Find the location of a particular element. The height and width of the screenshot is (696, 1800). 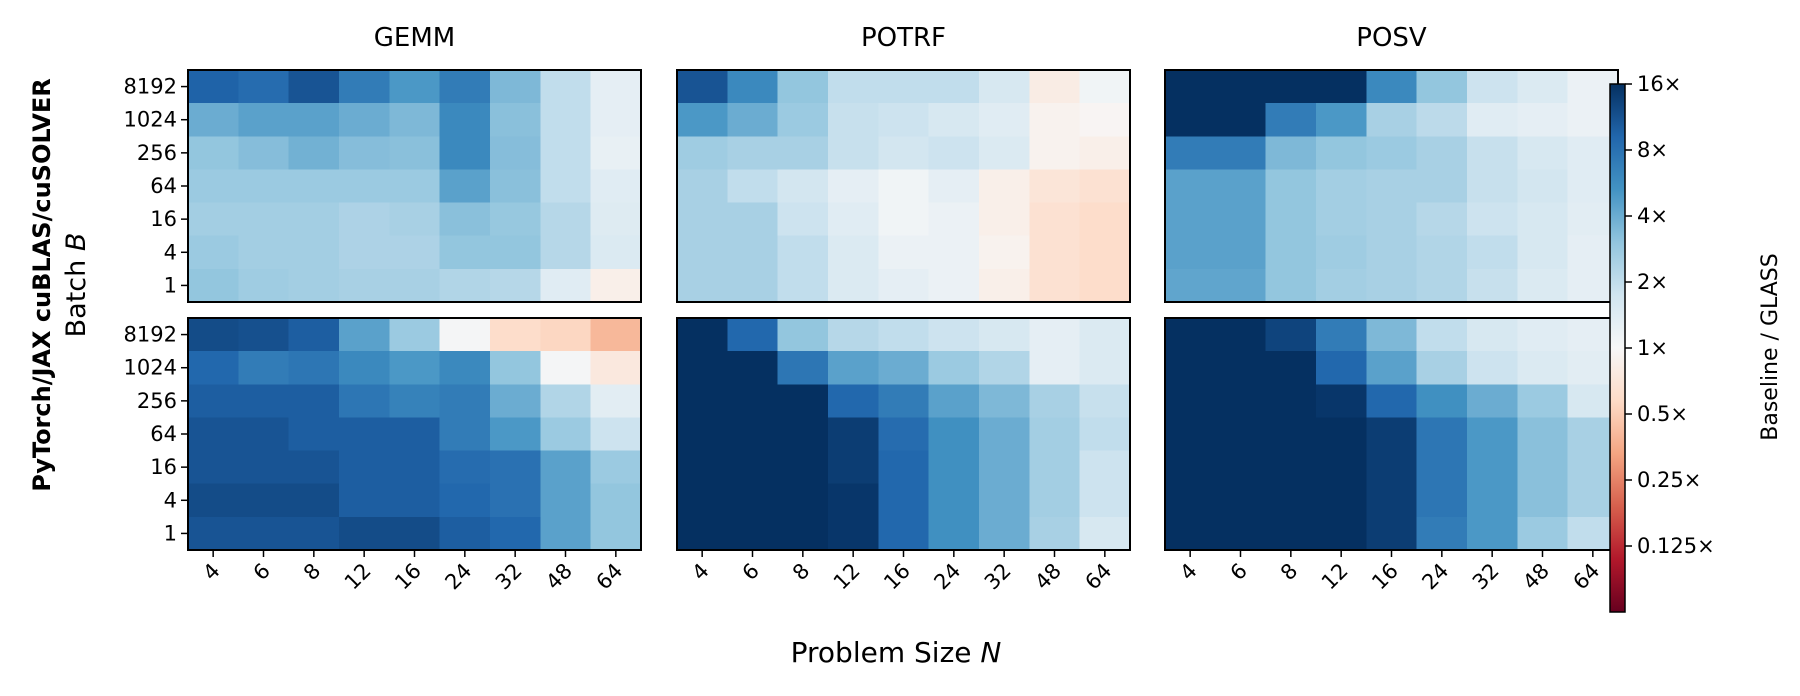

y-axis-label-text: Batch is located at coordinates (76, 294).